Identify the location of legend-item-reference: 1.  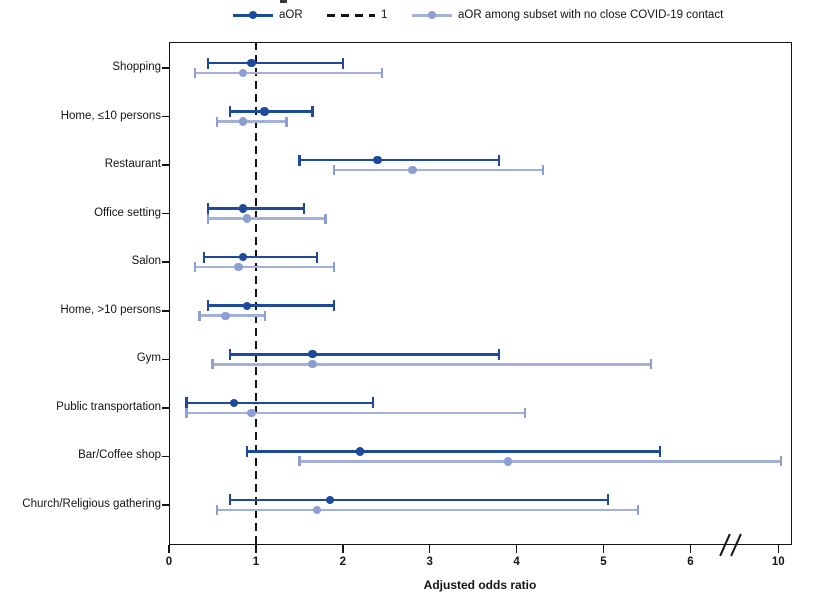
(357, 15).